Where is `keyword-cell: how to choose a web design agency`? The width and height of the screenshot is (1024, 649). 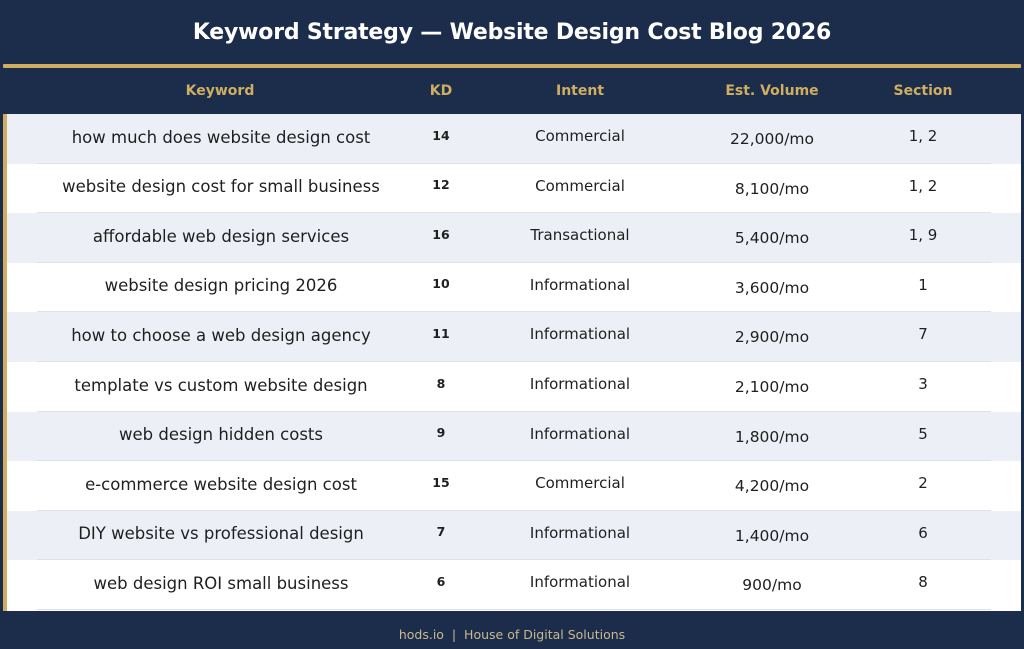
keyword-cell: how to choose a web design agency is located at coordinates (221, 335).